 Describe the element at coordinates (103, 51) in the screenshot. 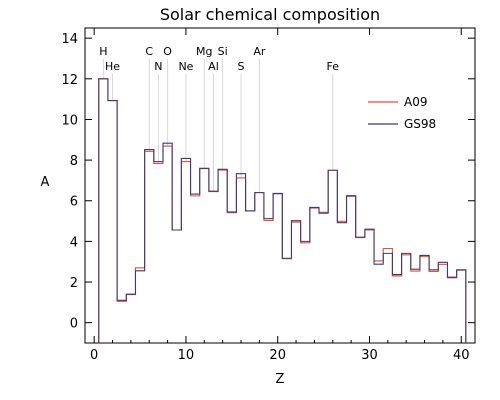

I see `element-label: H` at that location.